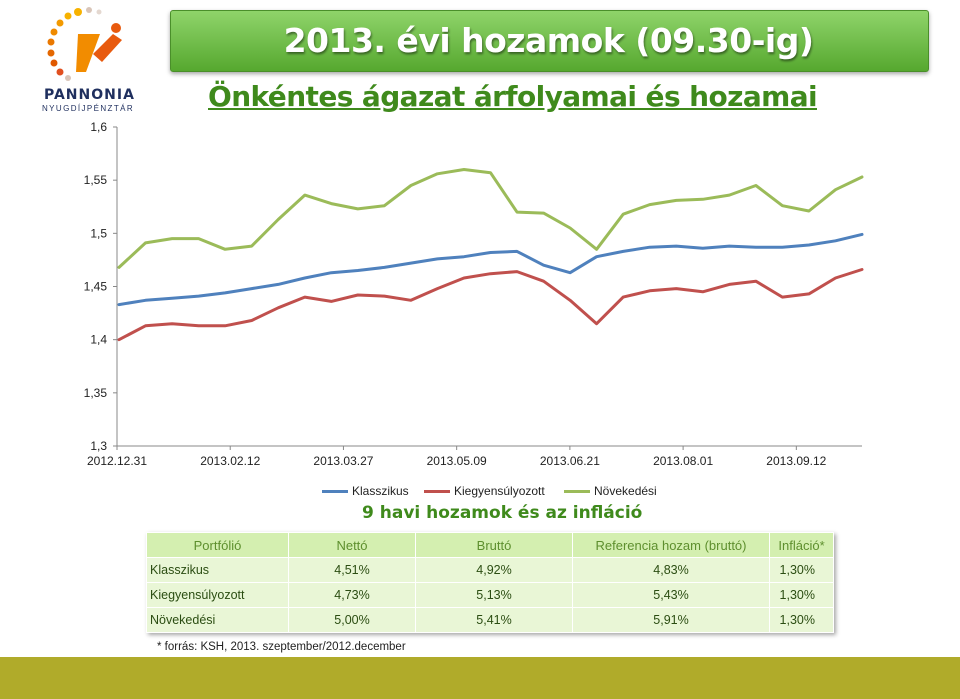  What do you see at coordinates (494, 570) in the screenshot?
I see `cell-brutto: 4,92%` at bounding box center [494, 570].